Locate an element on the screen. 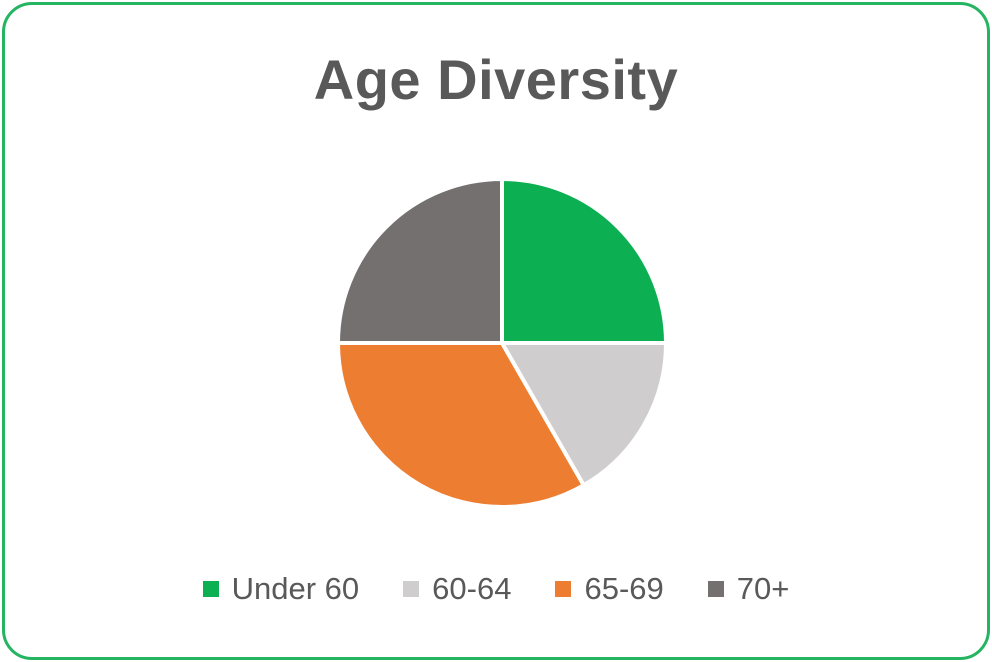  legend-label: 60-64 is located at coordinates (472, 588).